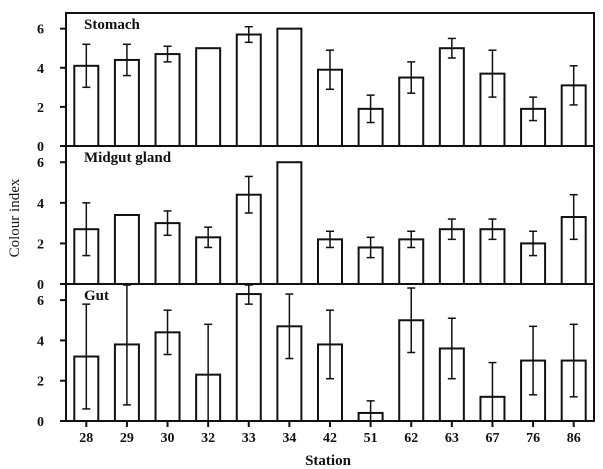 This screenshot has width=603, height=469. What do you see at coordinates (112, 25) in the screenshot?
I see `panel-title: Stomach` at bounding box center [112, 25].